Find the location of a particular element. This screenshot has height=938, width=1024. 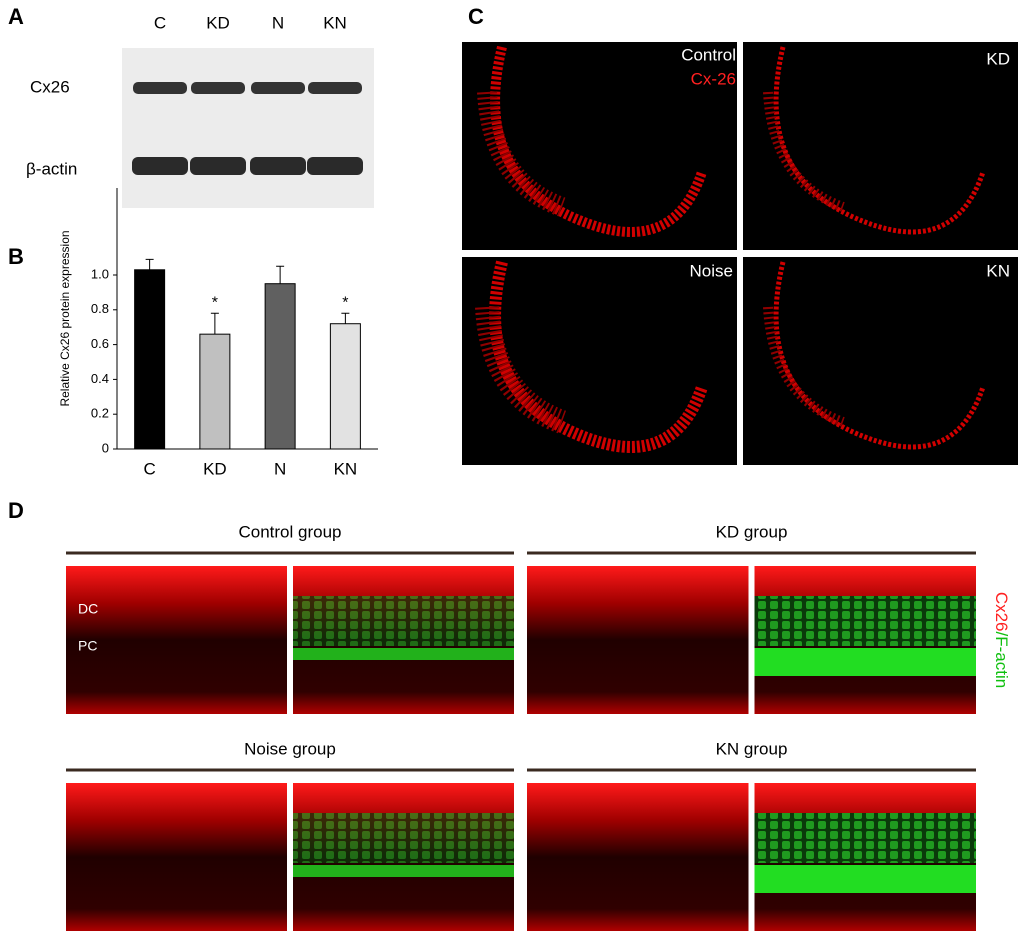

panel-letter: D is located at coordinates (16, 510).